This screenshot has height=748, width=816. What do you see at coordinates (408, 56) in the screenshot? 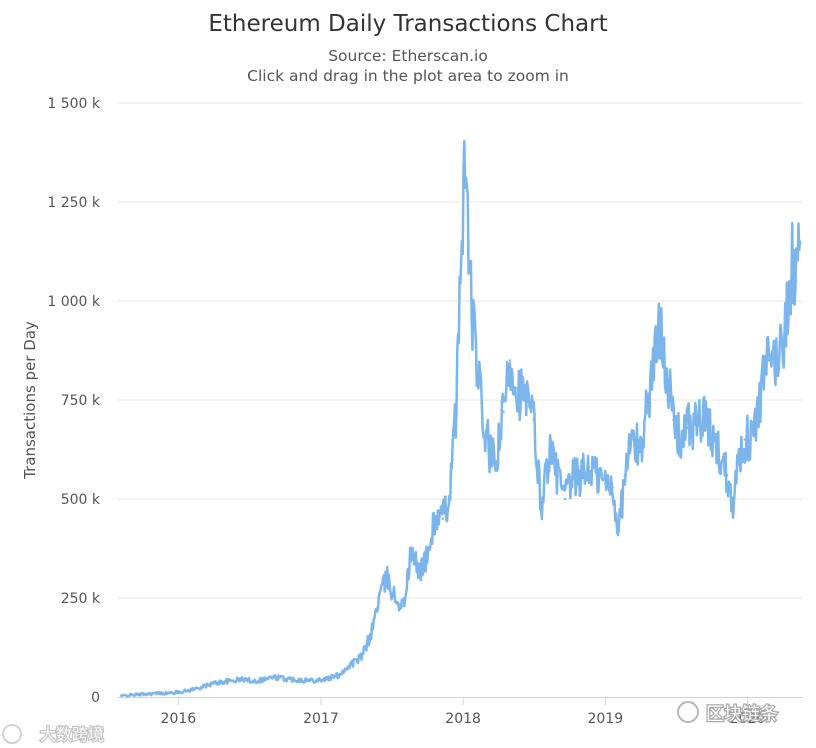
I see `chart-subtitle-source: Source: Etherscan.io` at bounding box center [408, 56].